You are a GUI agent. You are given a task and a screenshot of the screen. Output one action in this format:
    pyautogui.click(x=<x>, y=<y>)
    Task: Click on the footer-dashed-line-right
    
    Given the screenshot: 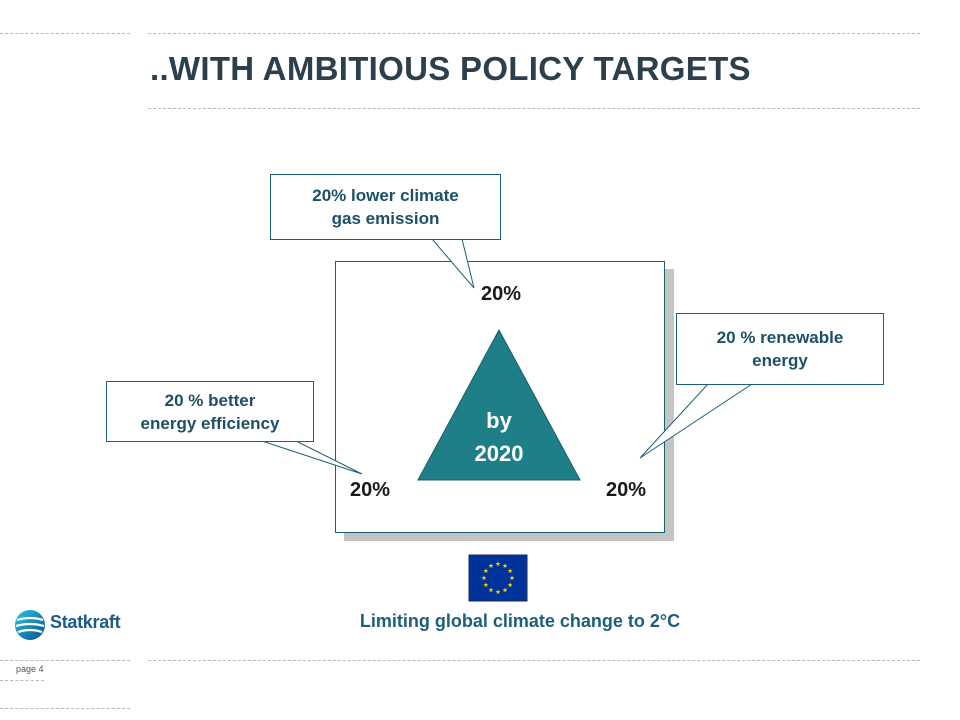 What is the action you would take?
    pyautogui.click(x=534, y=660)
    